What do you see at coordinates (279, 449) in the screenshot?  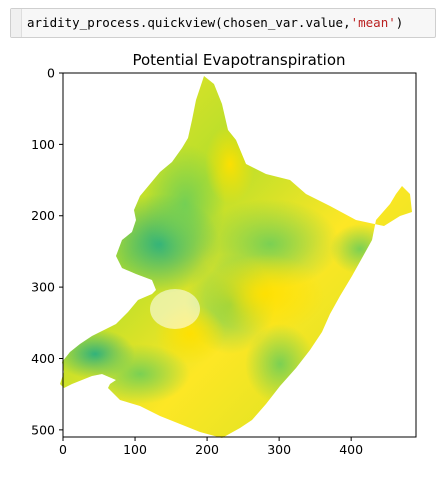 I see `x-tick-label: 300` at bounding box center [279, 449].